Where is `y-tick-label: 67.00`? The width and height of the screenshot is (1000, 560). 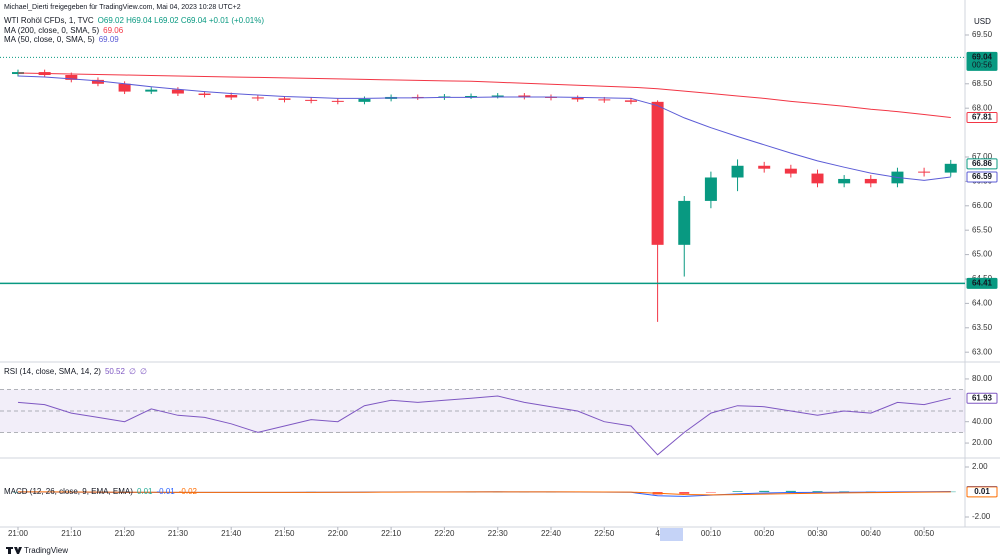 y-tick-label: 67.00 is located at coordinates (982, 156).